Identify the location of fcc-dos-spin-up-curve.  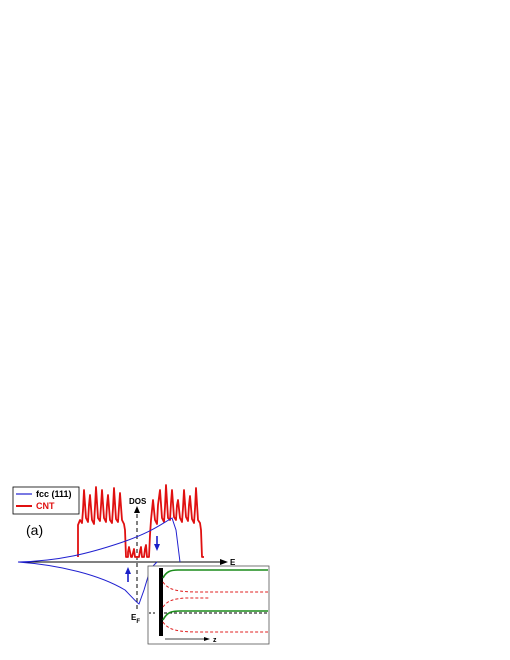
(99, 540).